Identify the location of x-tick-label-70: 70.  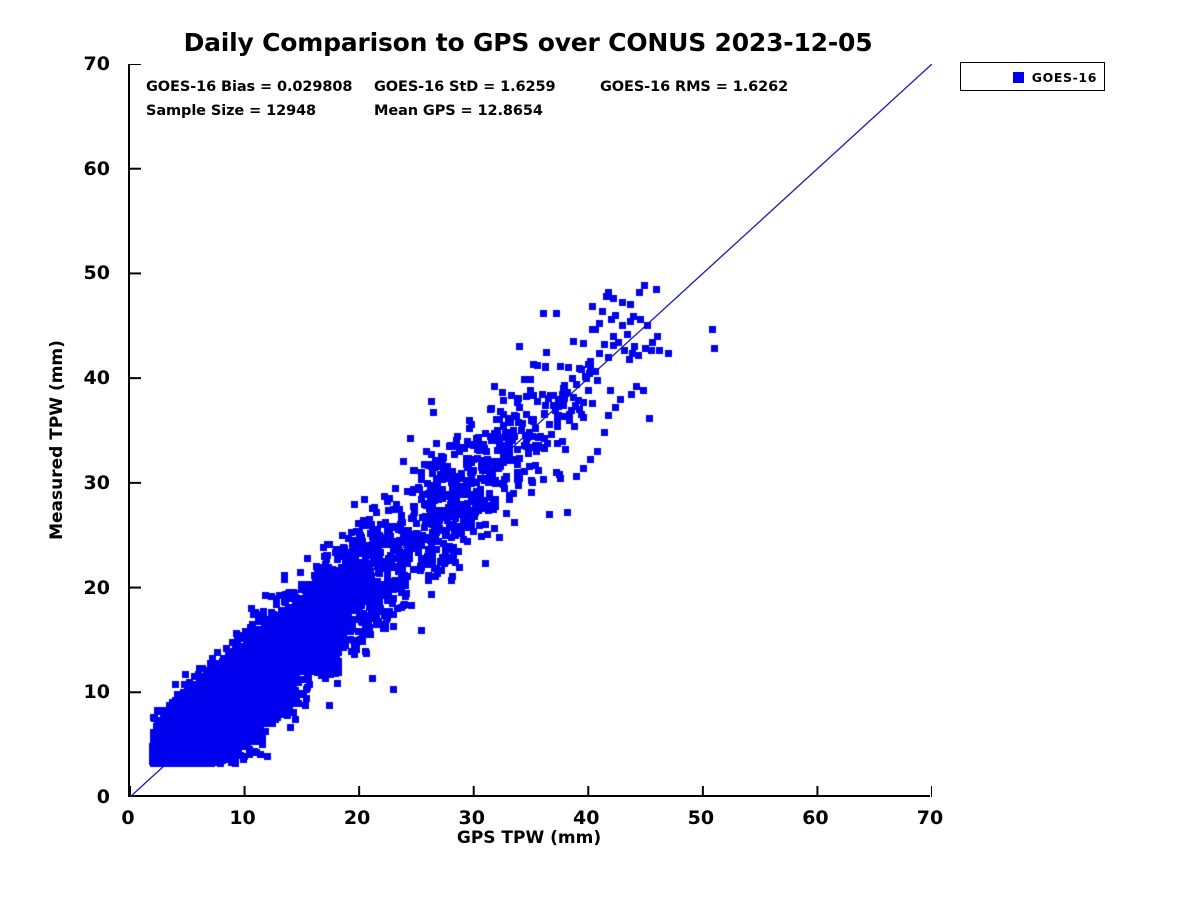
(930, 818).